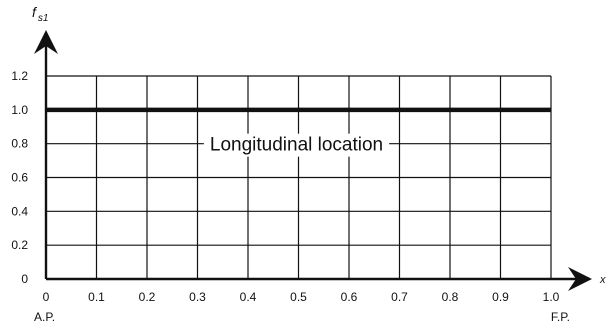  I want to click on x-end-label-ap: A.P., so click(44, 317).